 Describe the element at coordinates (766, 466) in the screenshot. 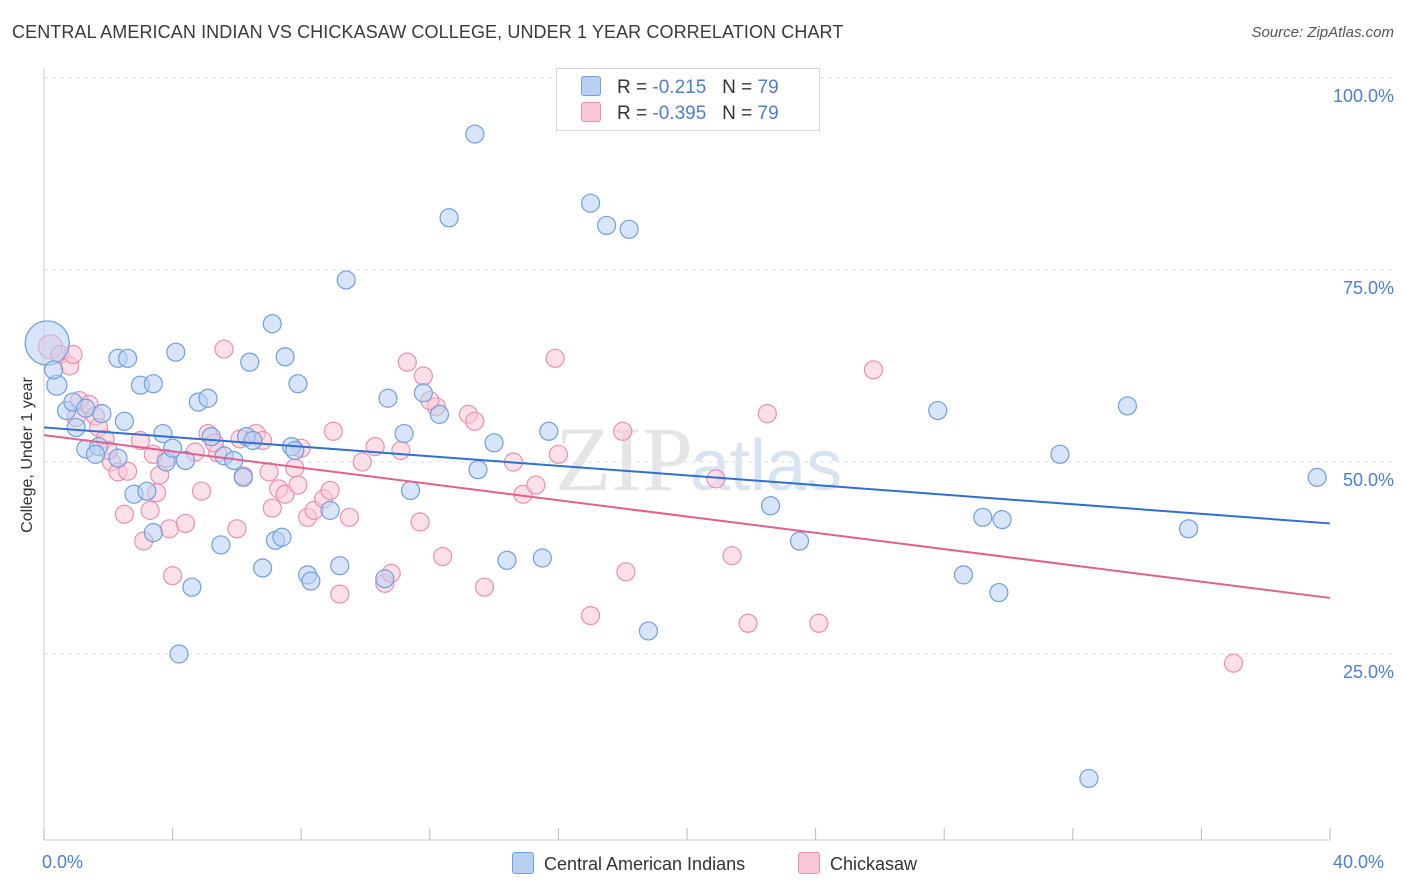

I see `watermark-atlas: atlas` at that location.